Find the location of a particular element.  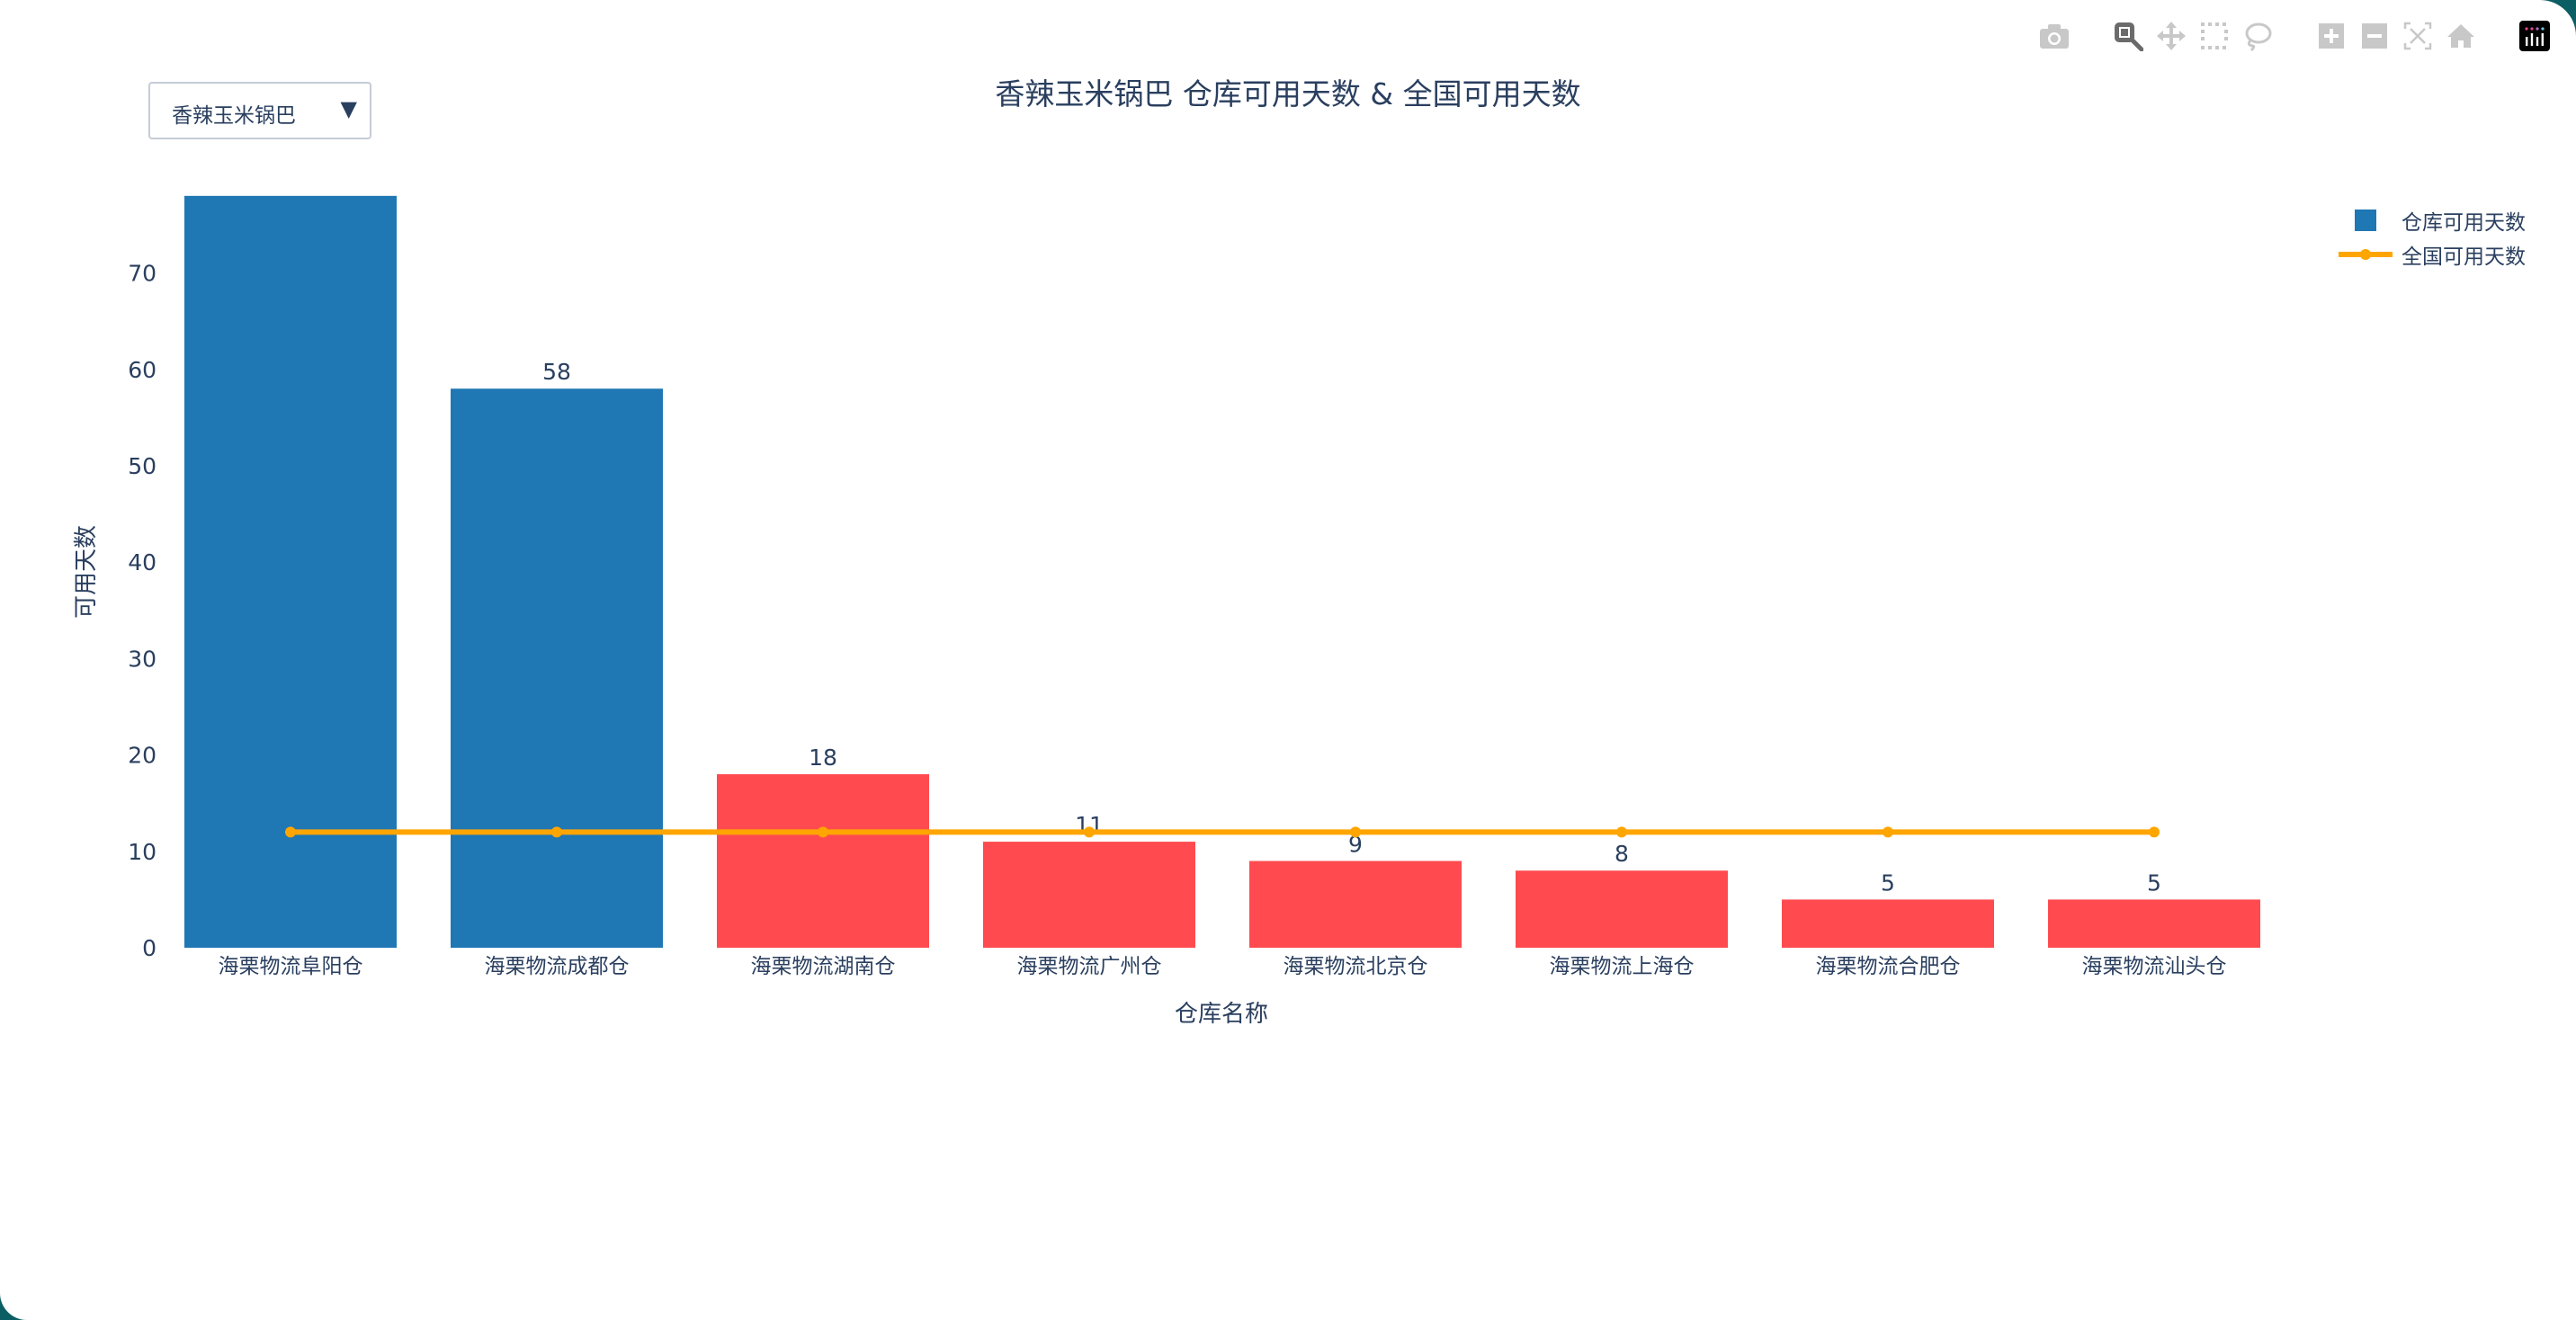

x-tick-label: 海栗物流合肥仓 is located at coordinates (1888, 966).